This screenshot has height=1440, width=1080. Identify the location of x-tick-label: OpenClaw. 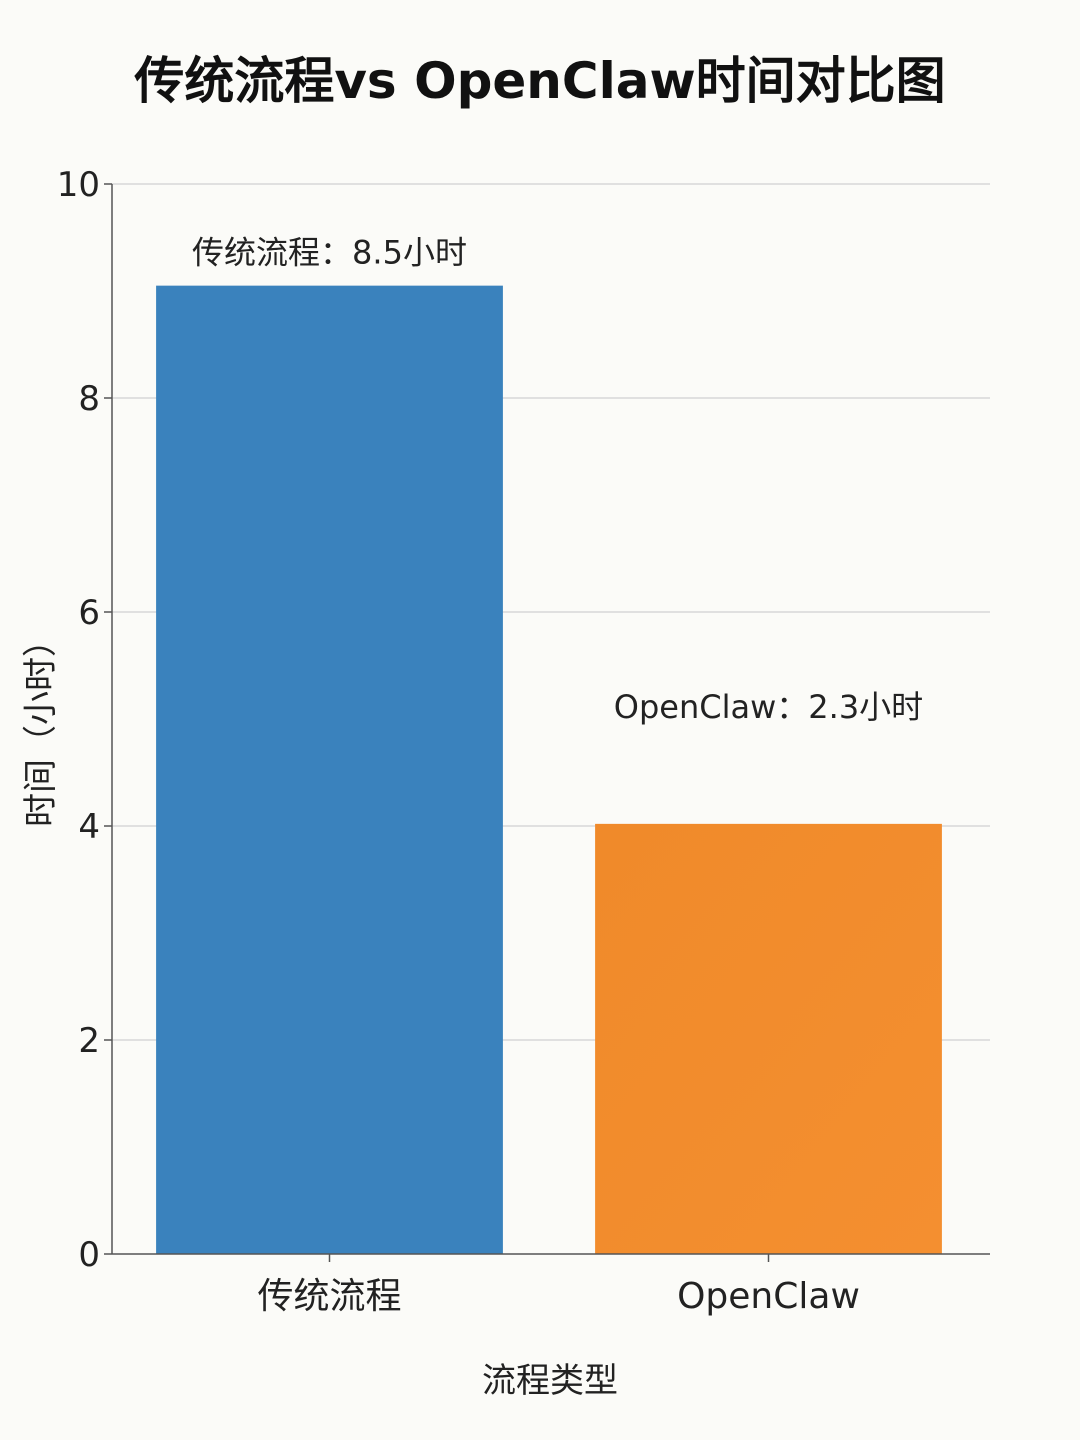
(768, 1296).